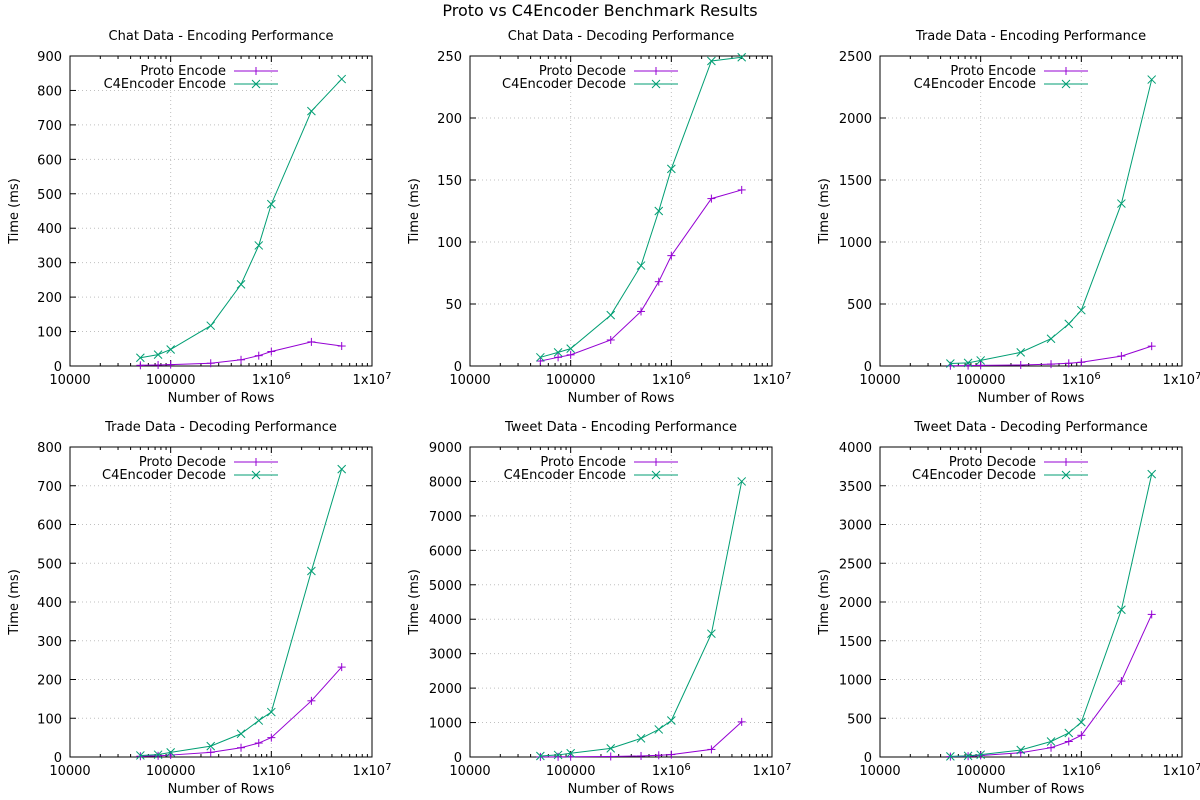 The height and width of the screenshot is (800, 1200). What do you see at coordinates (49, 564) in the screenshot?
I see `y-tick-label: 500` at bounding box center [49, 564].